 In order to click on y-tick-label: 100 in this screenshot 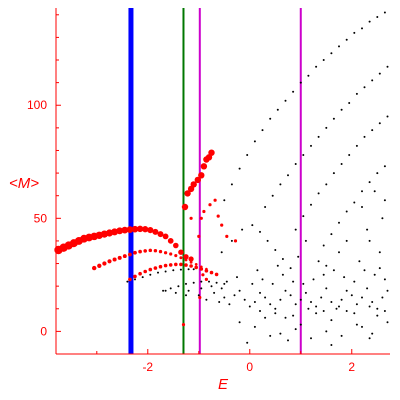, I will do `click(37, 105)`.